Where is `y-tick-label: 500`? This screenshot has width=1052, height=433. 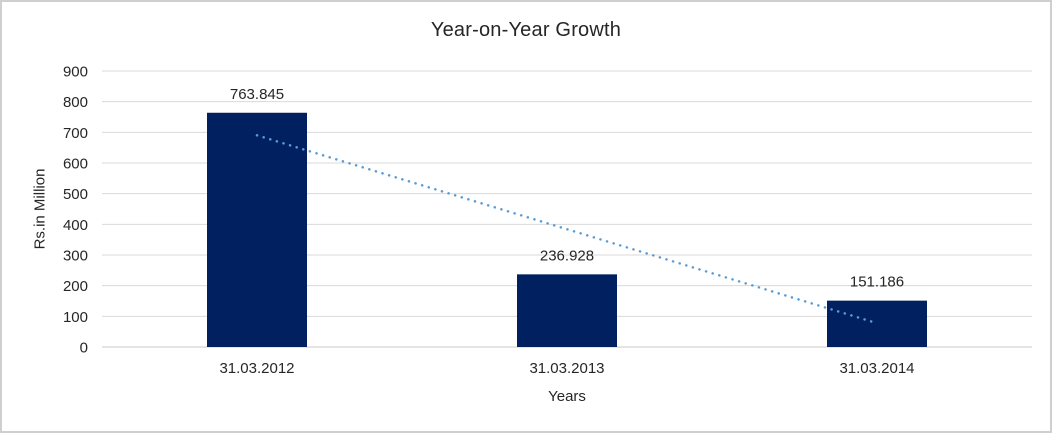
y-tick-label: 500 is located at coordinates (75, 194).